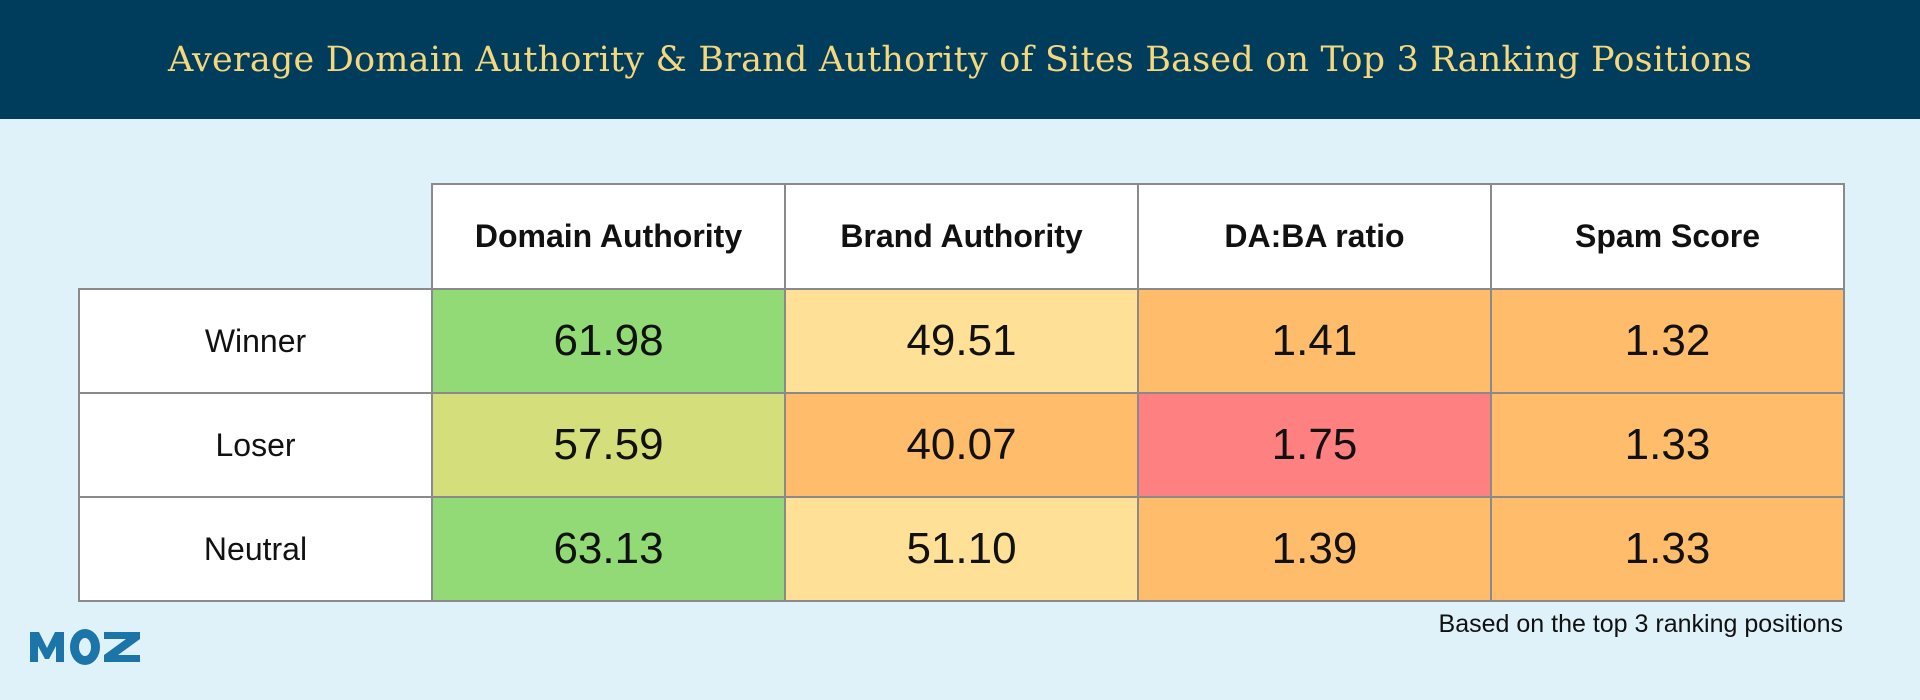 The width and height of the screenshot is (1920, 700). Describe the element at coordinates (608, 236) in the screenshot. I see `column-header: Domain Authority` at that location.